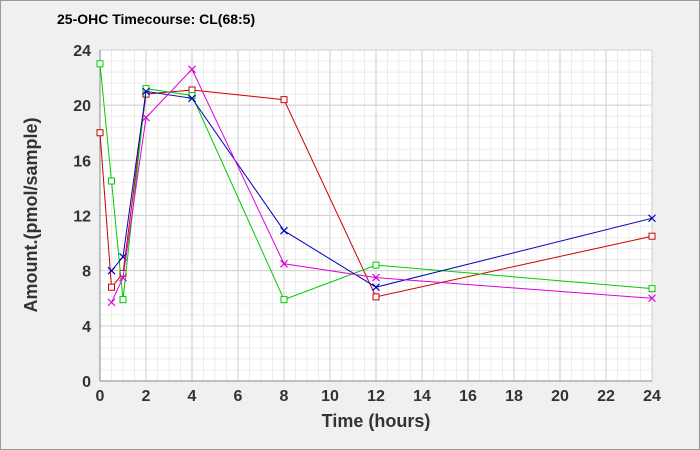 This screenshot has width=700, height=450. What do you see at coordinates (238, 396) in the screenshot?
I see `x-tick-label: 6` at bounding box center [238, 396].